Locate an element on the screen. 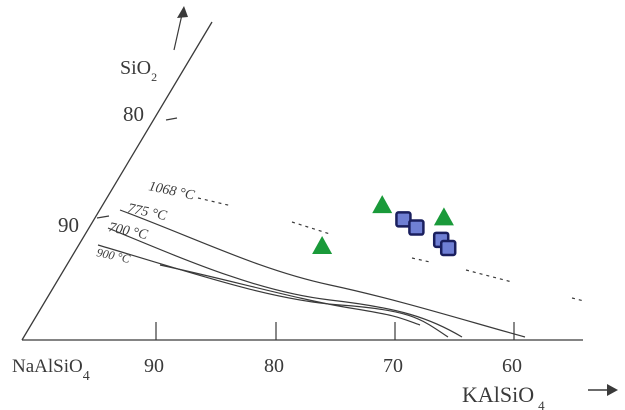 The height and width of the screenshot is (410, 625). bottom-tick-label-70: 70 is located at coordinates (393, 366).